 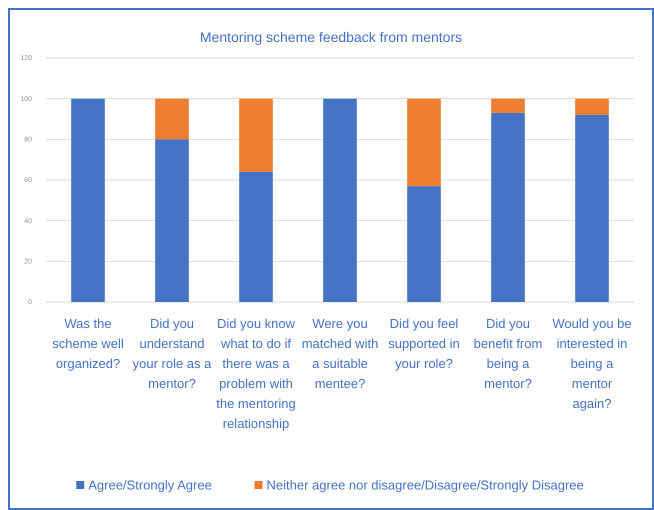 What do you see at coordinates (424, 343) in the screenshot?
I see `x-tick-label: Did you feel supported in your role?` at bounding box center [424, 343].